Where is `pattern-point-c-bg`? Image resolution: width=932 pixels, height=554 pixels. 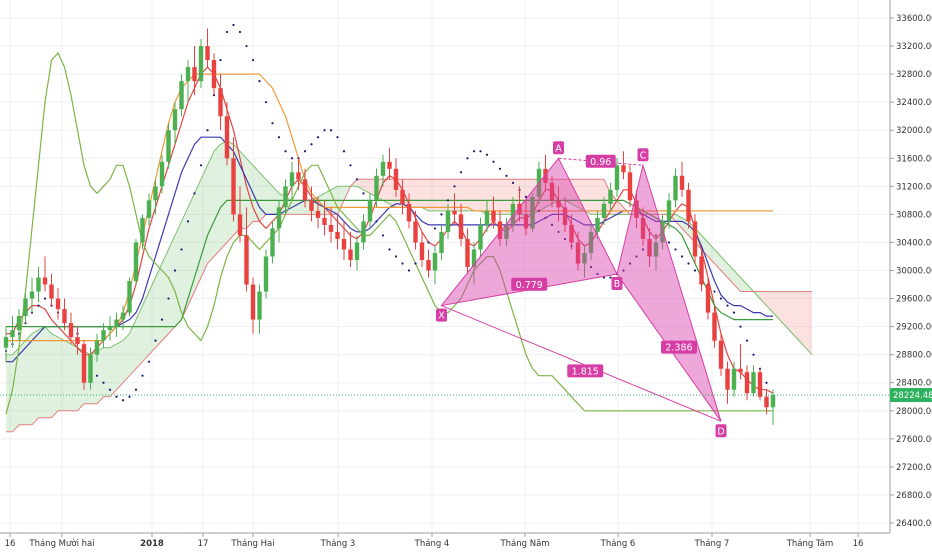 pattern-point-c-bg is located at coordinates (643, 155).